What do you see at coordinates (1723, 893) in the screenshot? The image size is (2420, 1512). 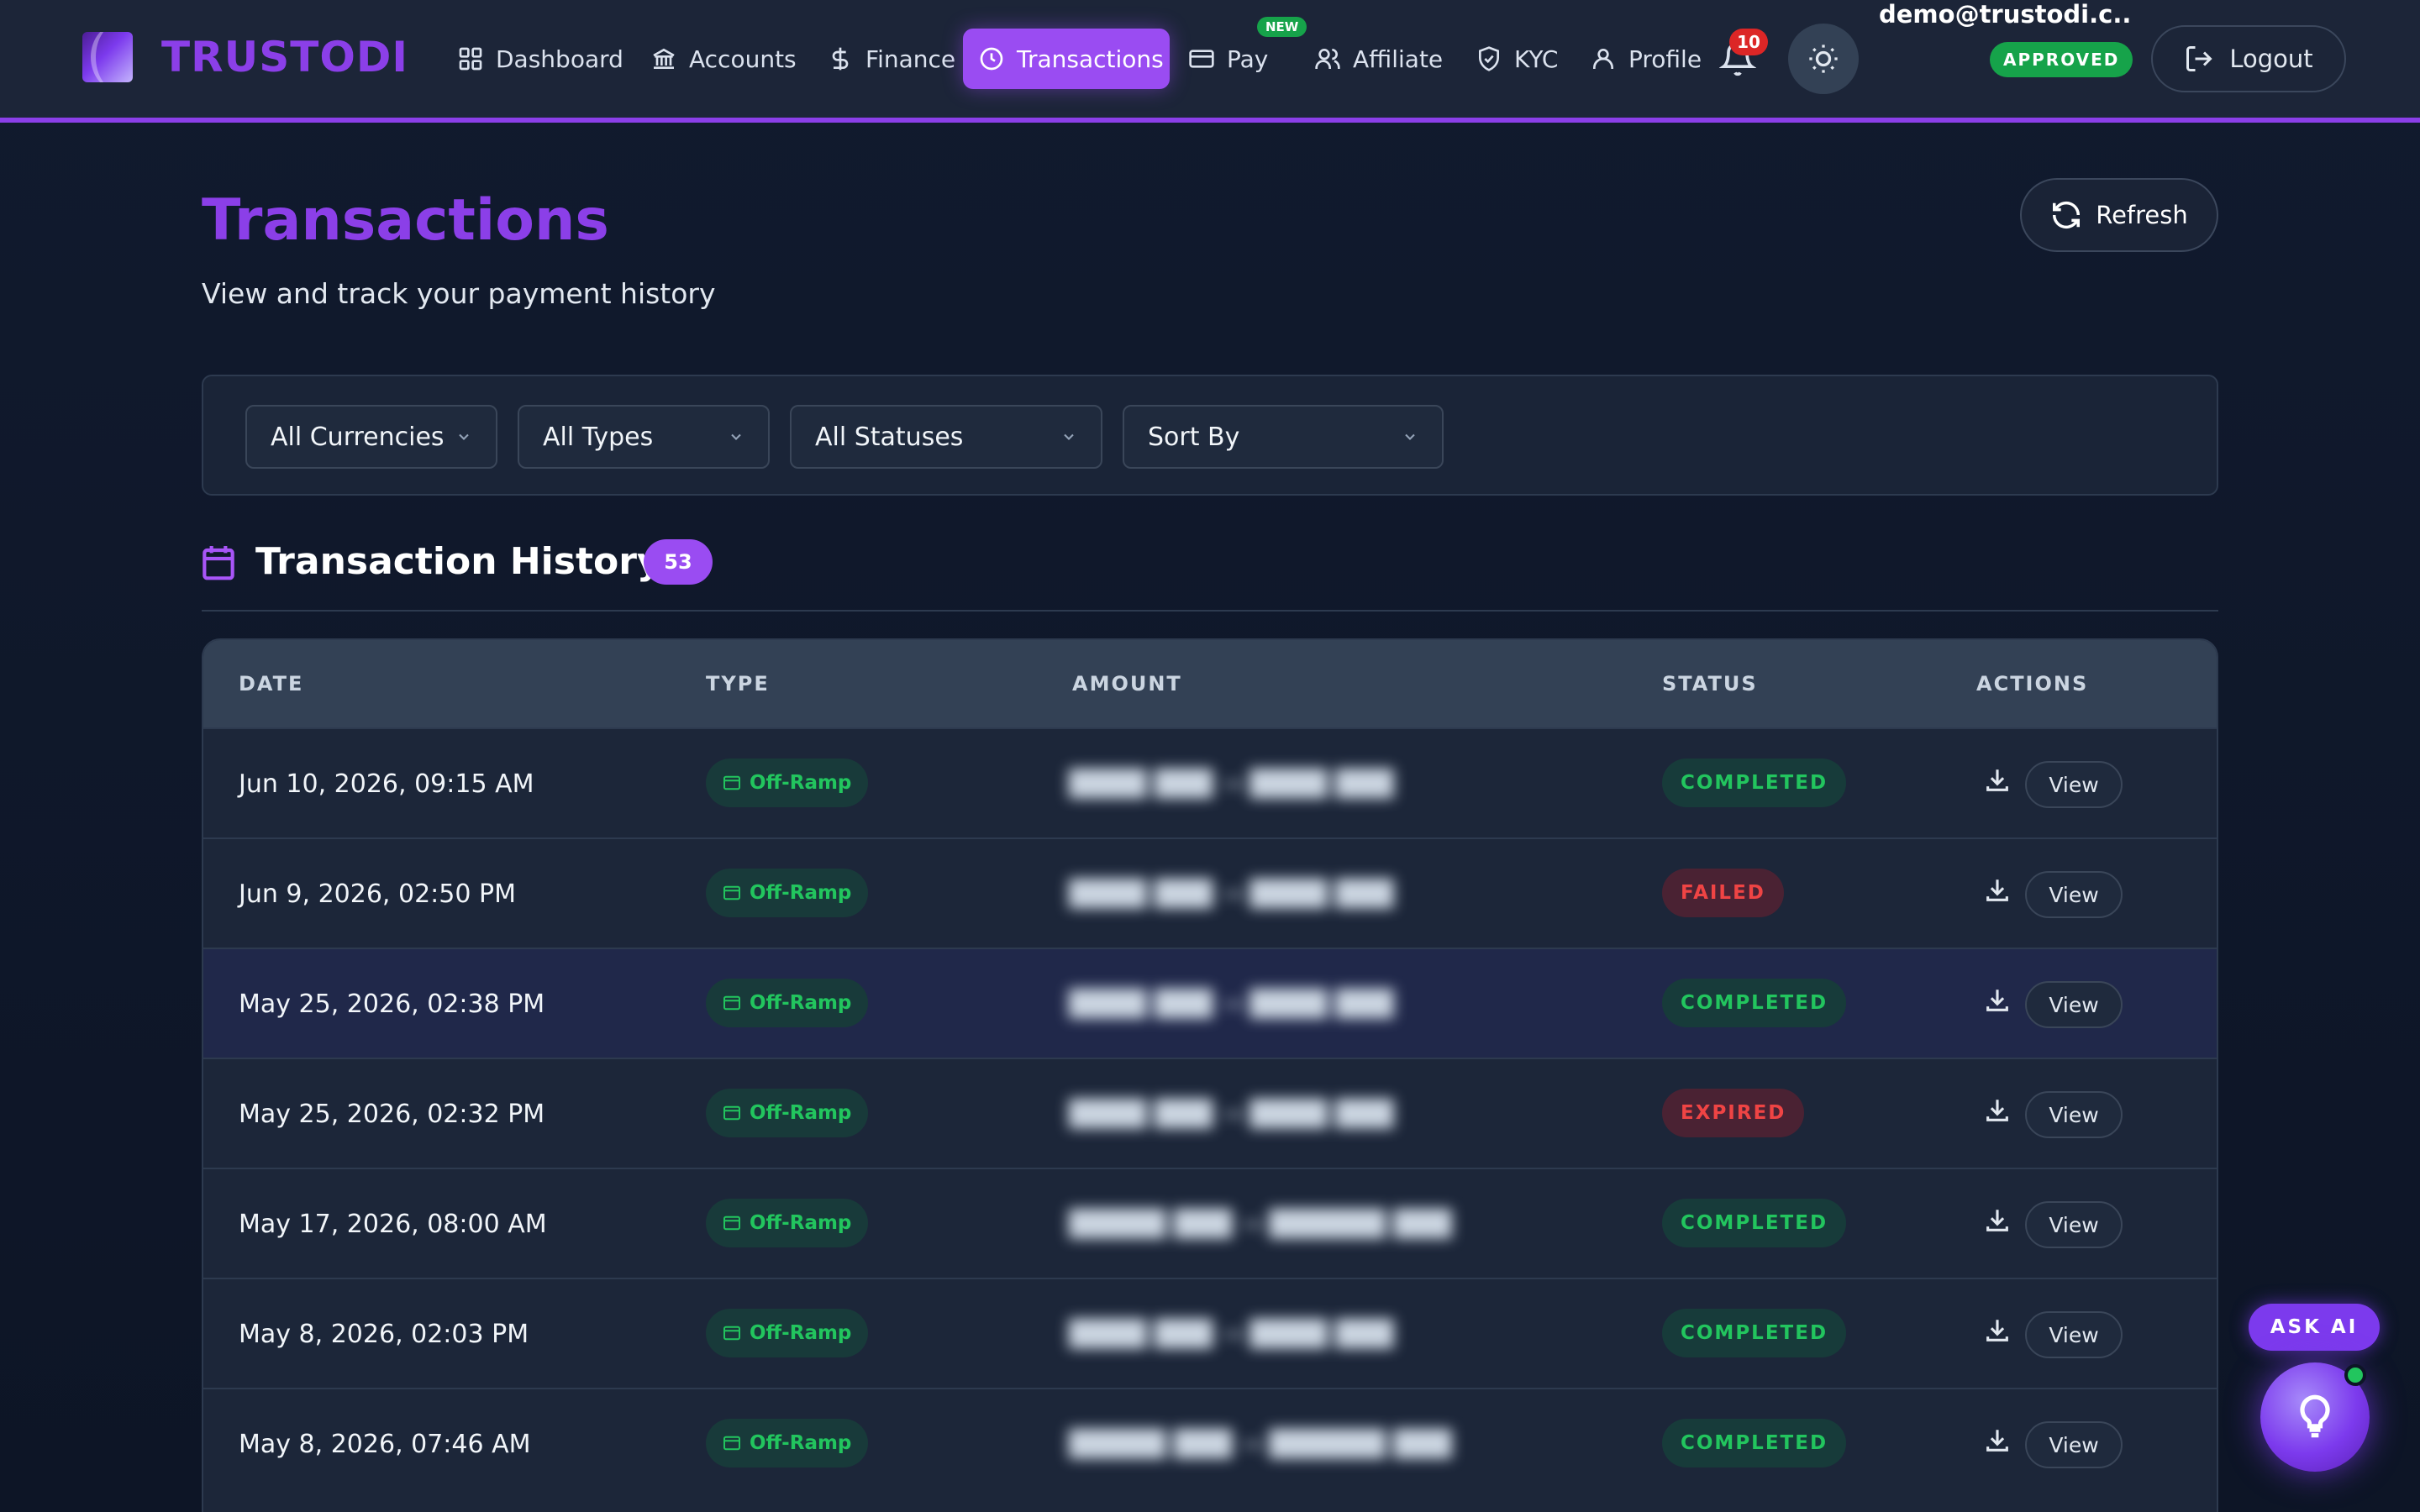 I see `transaction-status-badge: FAILED` at bounding box center [1723, 893].